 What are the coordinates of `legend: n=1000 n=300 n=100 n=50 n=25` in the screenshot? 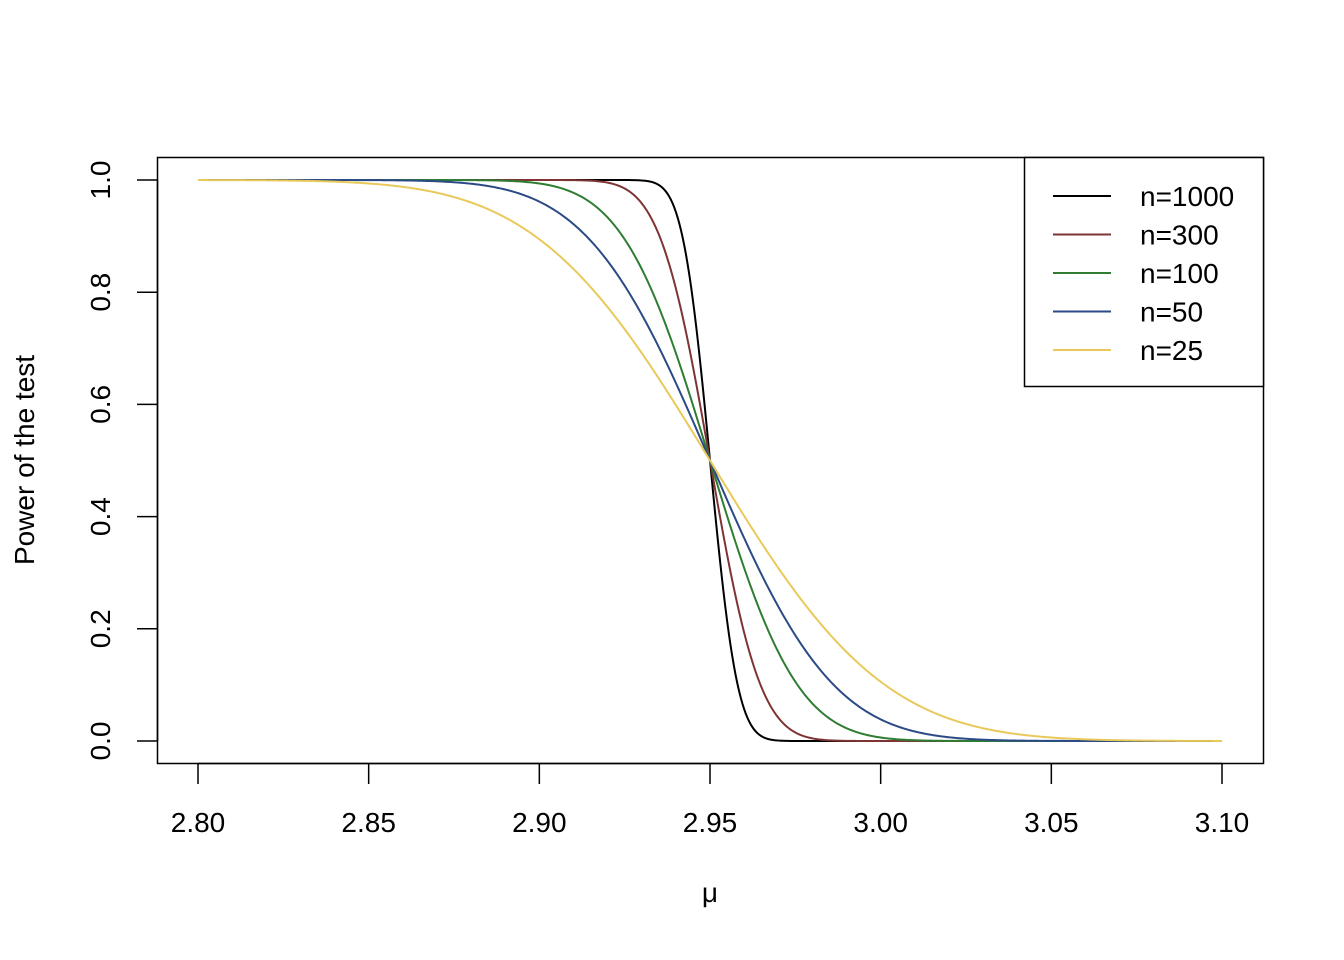 It's located at (1144, 272).